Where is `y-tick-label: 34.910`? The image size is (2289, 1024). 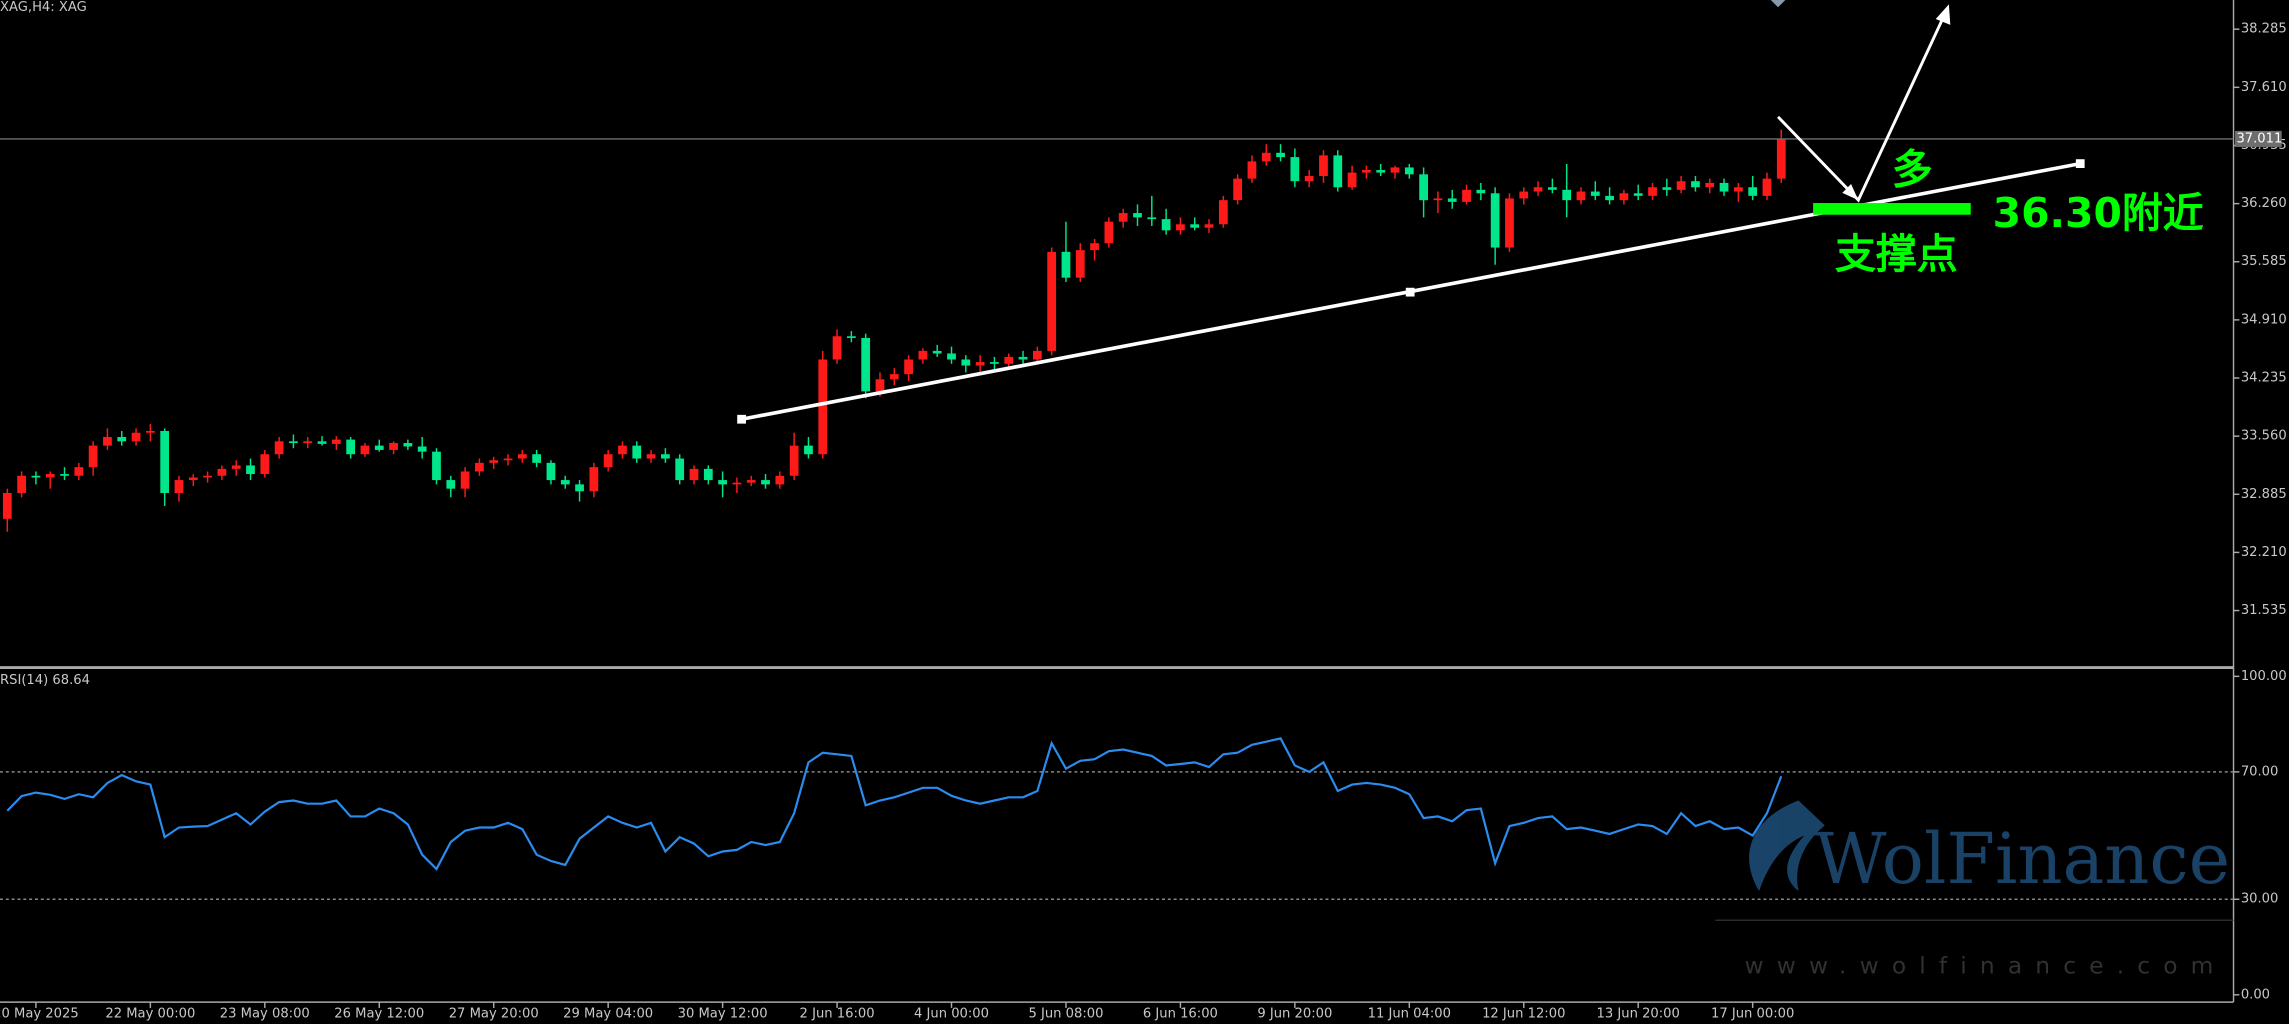 y-tick-label: 34.910 is located at coordinates (2264, 319).